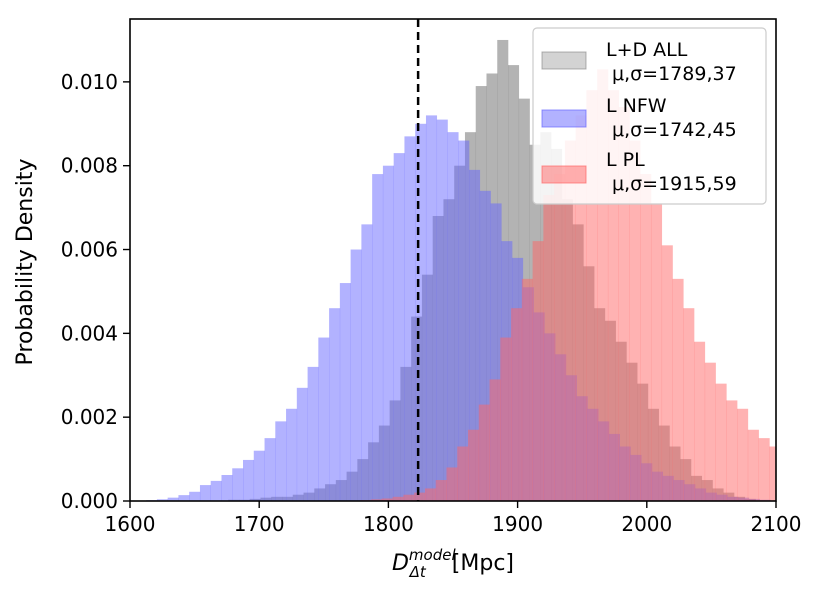 Image resolution: width=822 pixels, height=590 pixels. What do you see at coordinates (25, 262) in the screenshot?
I see `y-axis-label: Probability Density` at bounding box center [25, 262].